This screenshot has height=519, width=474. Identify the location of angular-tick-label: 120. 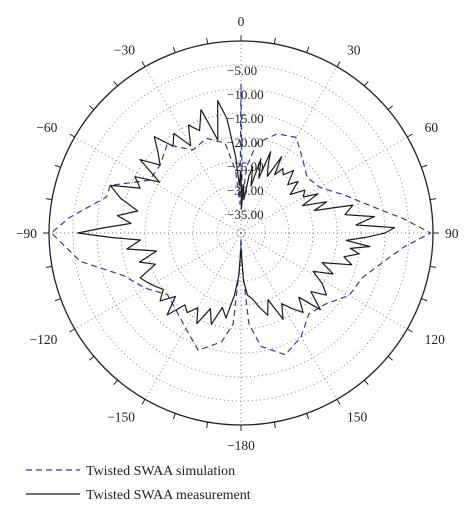
(435, 339).